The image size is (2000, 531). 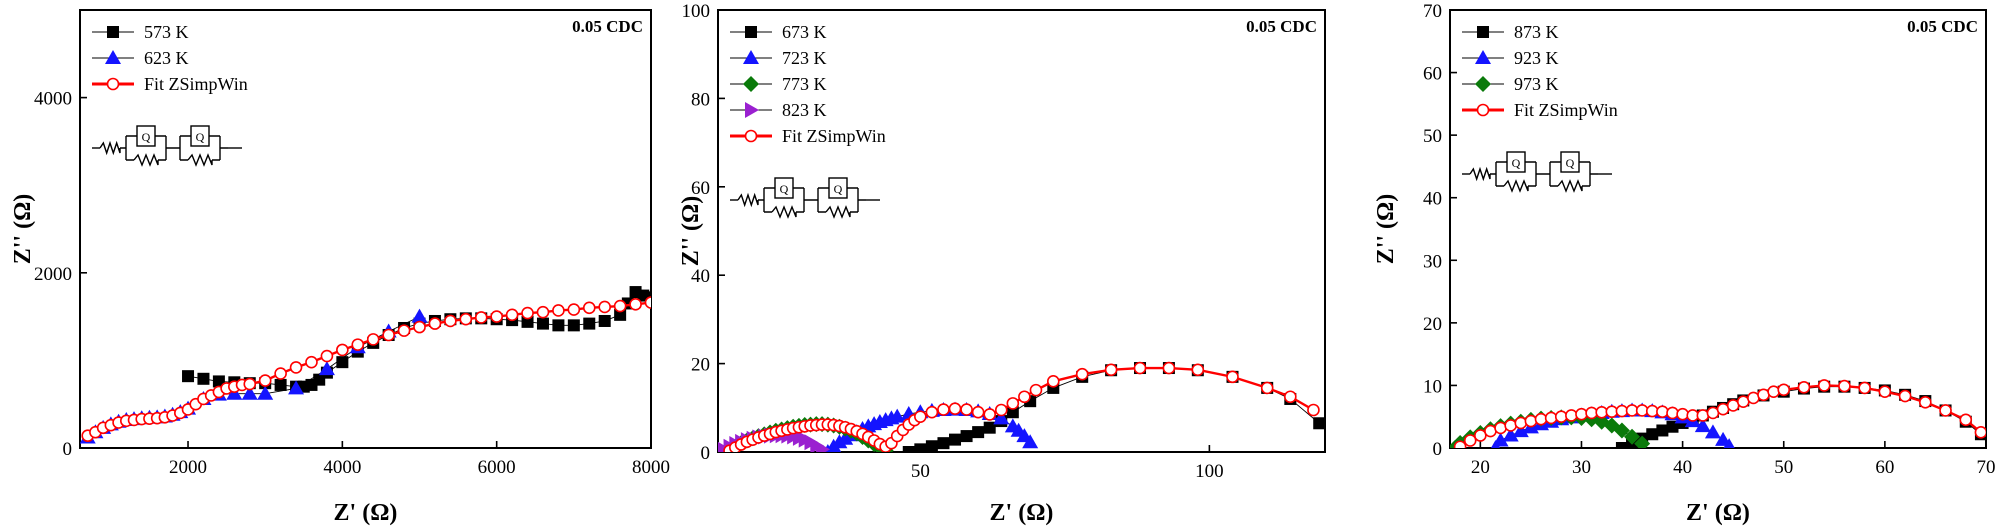 What do you see at coordinates (1536, 32) in the screenshot?
I see `legend-label: 873 K` at bounding box center [1536, 32].